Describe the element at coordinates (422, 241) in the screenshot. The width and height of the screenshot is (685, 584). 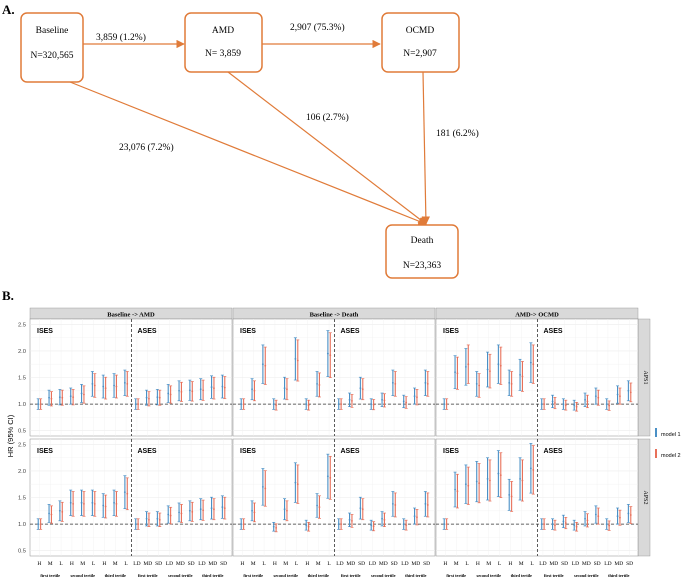
I see `node-death-name: Death` at that location.